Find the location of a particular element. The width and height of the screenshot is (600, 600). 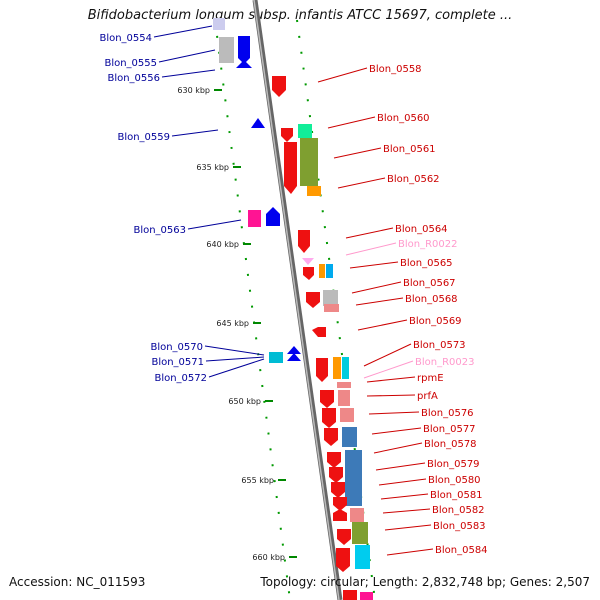

gene-label-left: Blon_0570 is located at coordinates (176, 347).